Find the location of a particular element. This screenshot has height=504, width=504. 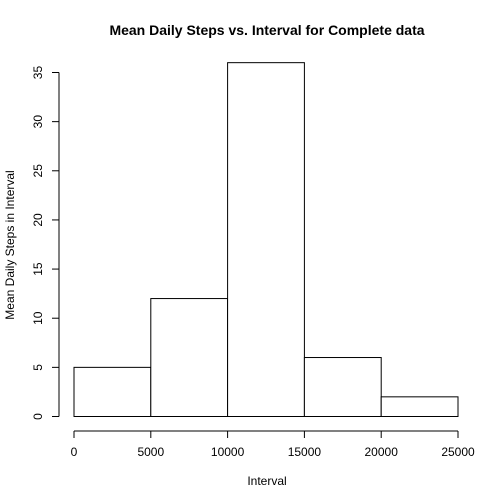

x-tick-label-2: 10000 is located at coordinates (228, 452).